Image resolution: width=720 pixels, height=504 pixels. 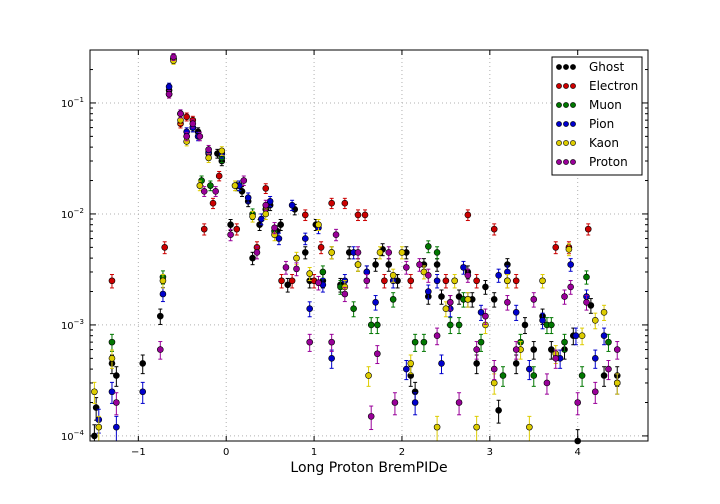 What do you see at coordinates (606, 67) in the screenshot?
I see `legend-label: Ghost` at bounding box center [606, 67].